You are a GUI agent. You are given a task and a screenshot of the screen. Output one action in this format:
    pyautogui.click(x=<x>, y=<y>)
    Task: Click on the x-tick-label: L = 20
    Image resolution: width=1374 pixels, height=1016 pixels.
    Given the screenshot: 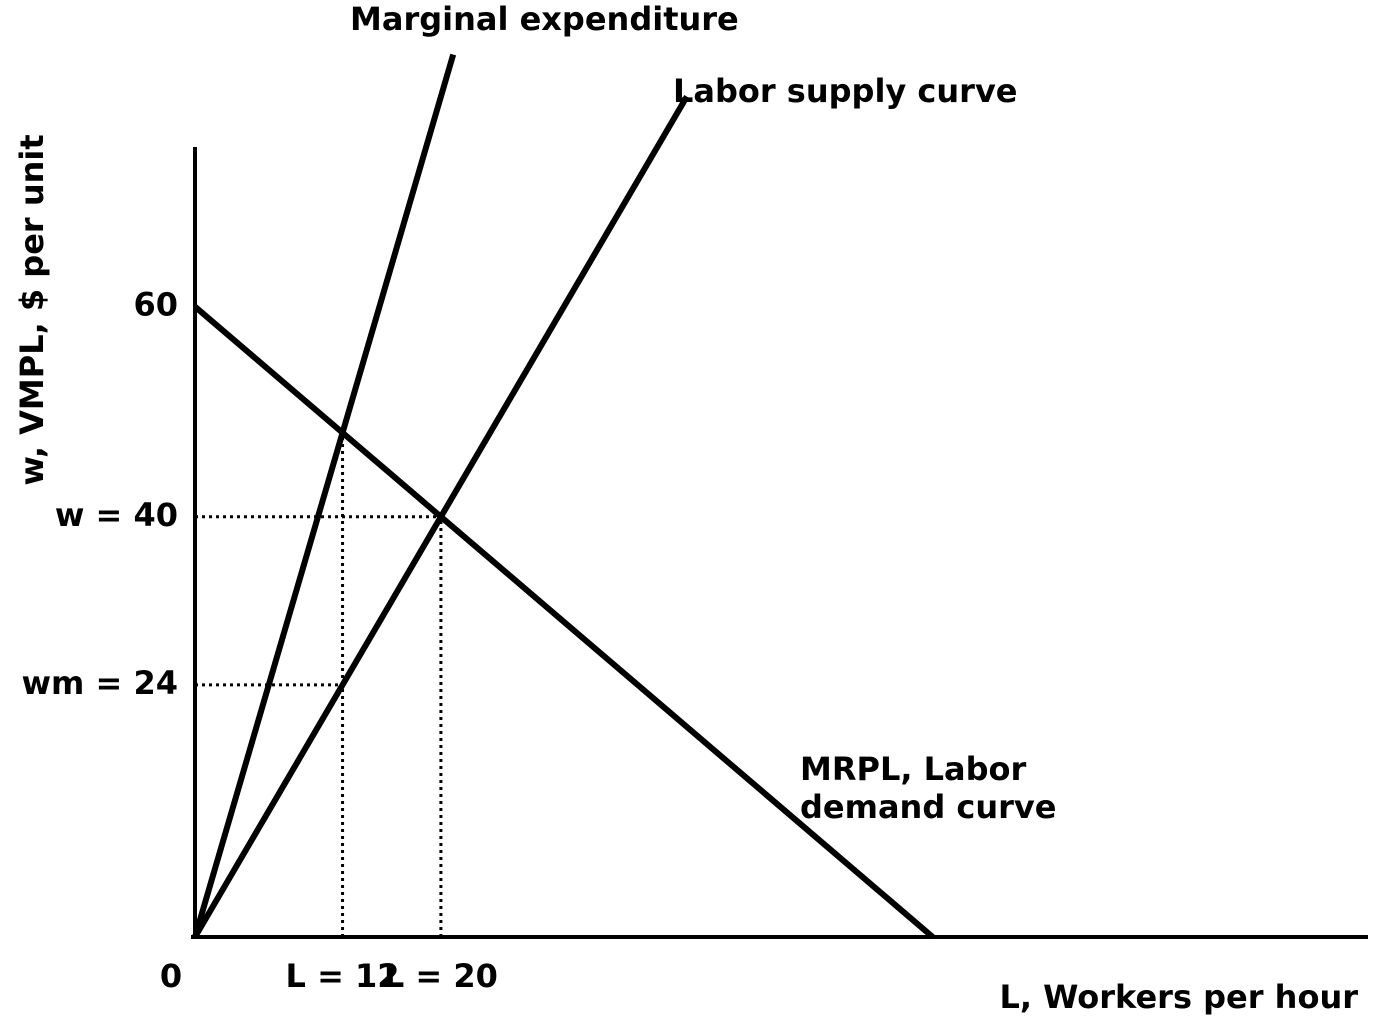 What is the action you would take?
    pyautogui.click(x=441, y=976)
    